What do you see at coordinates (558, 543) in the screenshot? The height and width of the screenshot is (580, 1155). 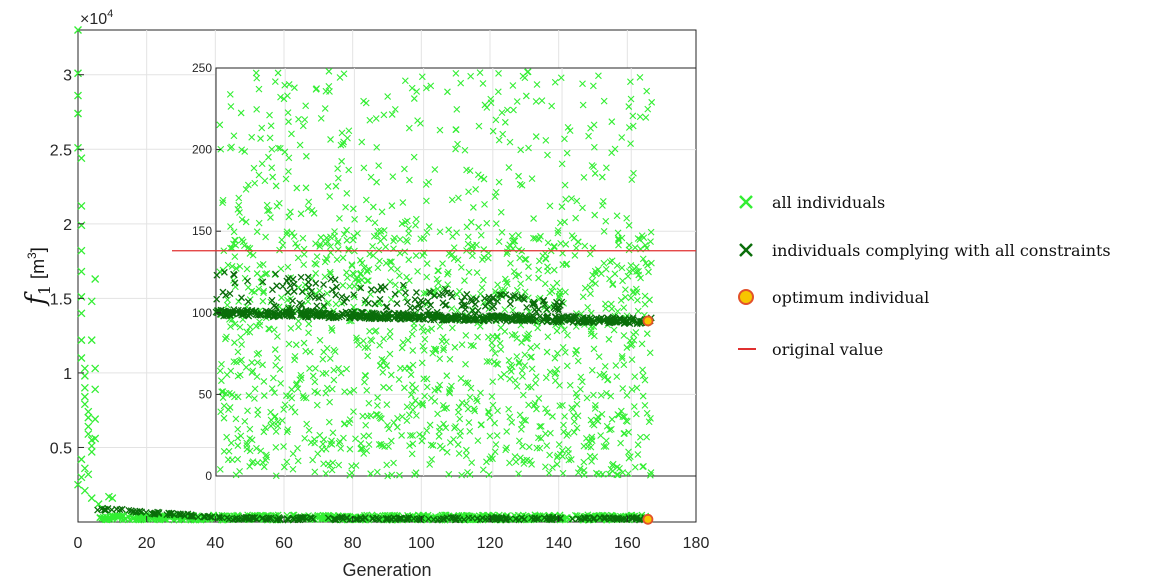 I see `x-tick-label: 140` at bounding box center [558, 543].